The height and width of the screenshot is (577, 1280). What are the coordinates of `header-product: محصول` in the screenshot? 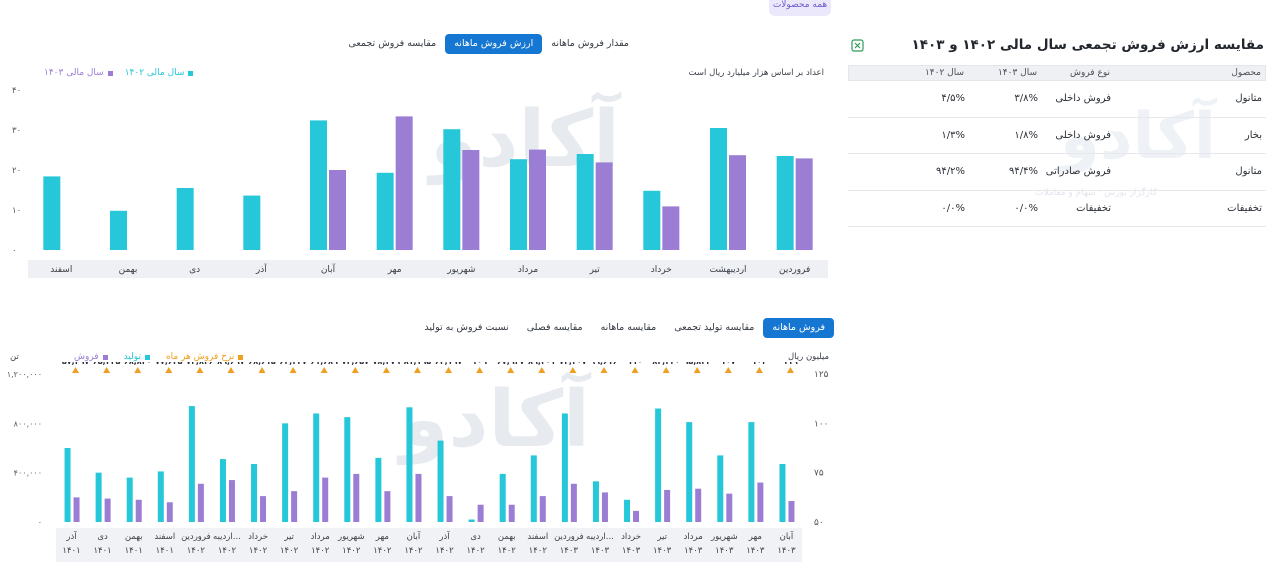 It's located at (1246, 73).